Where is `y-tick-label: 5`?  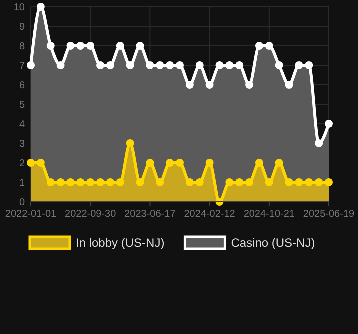 y-tick-label: 5 is located at coordinates (22, 105).